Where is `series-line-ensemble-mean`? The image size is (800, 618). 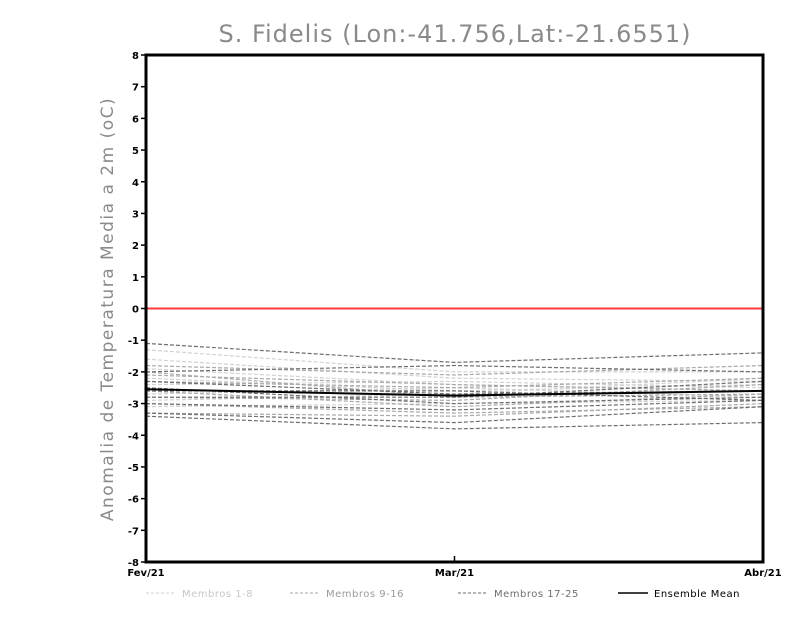 series-line-ensemble-mean is located at coordinates (454, 392).